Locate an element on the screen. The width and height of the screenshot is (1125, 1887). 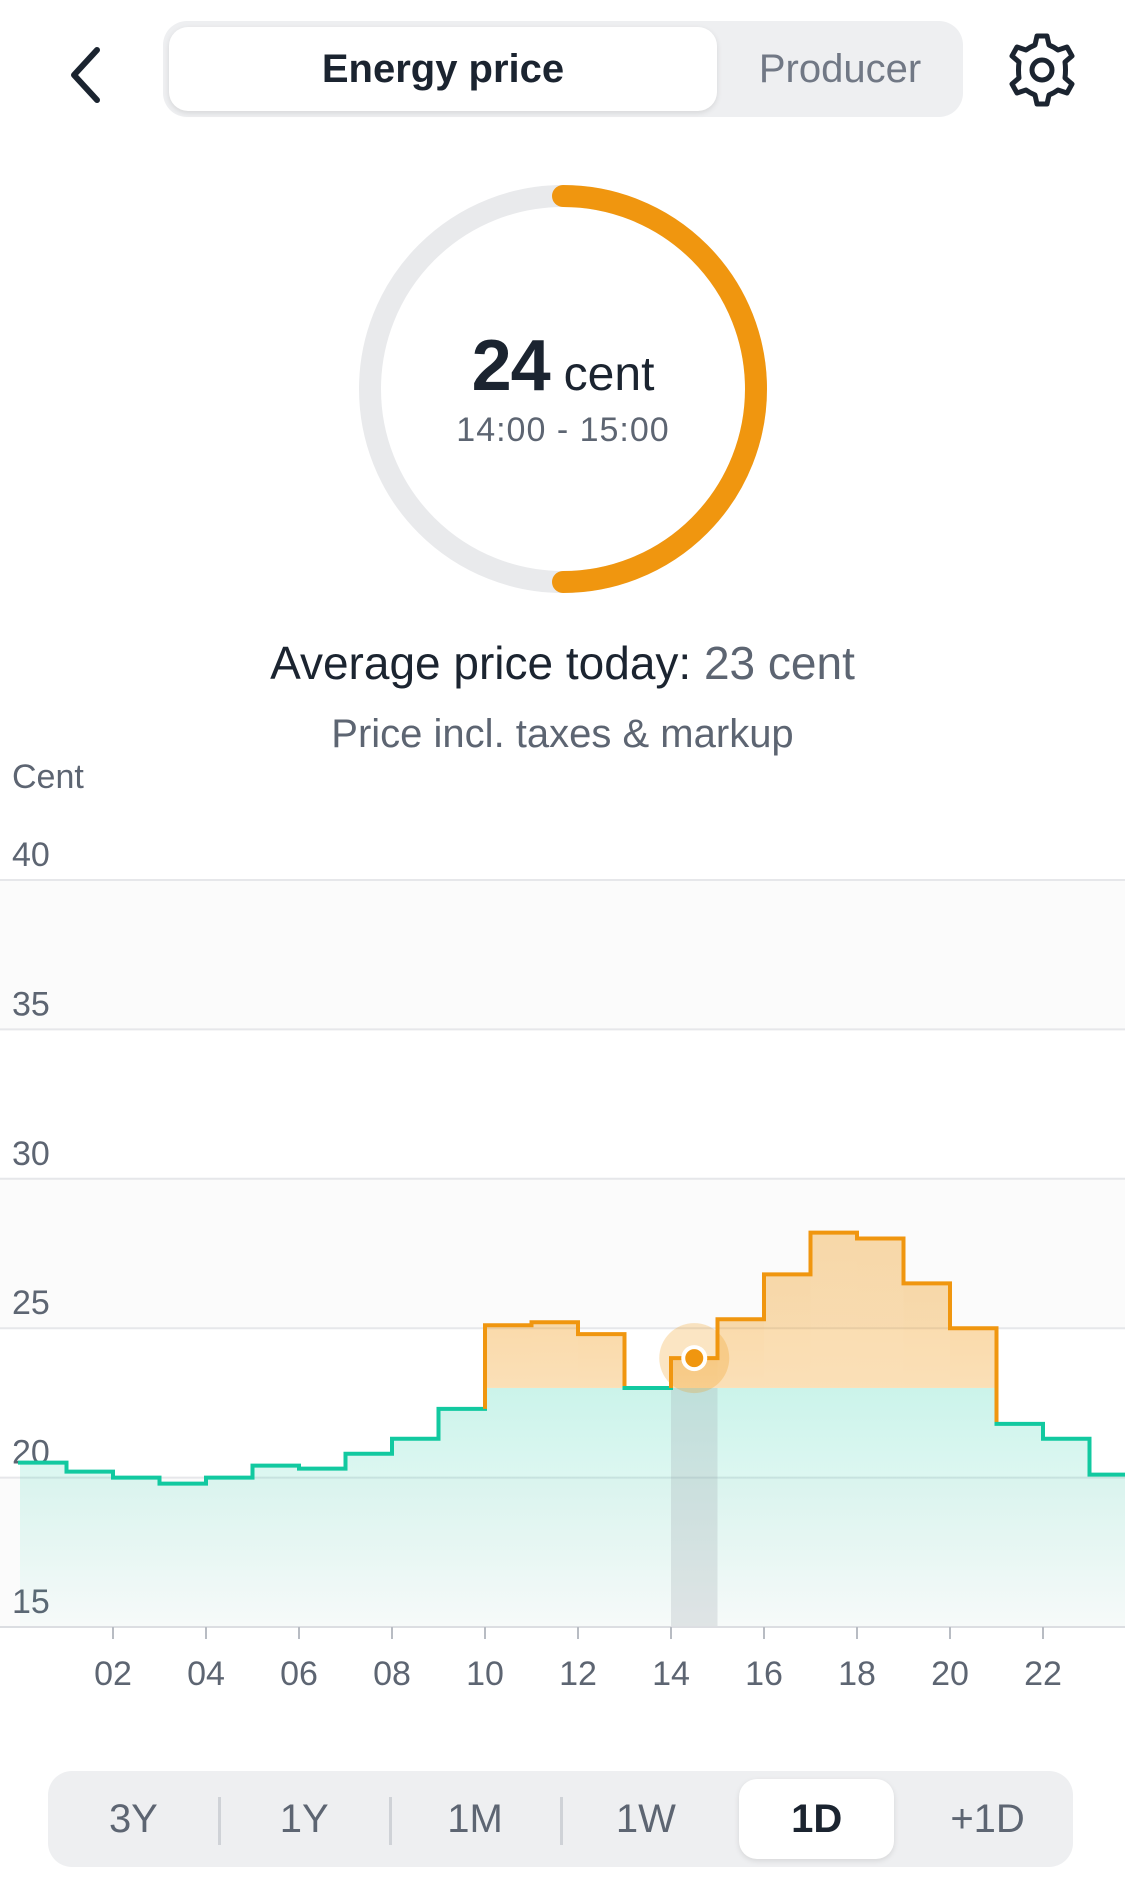
range-option-3y: 3Y is located at coordinates (133, 1818).